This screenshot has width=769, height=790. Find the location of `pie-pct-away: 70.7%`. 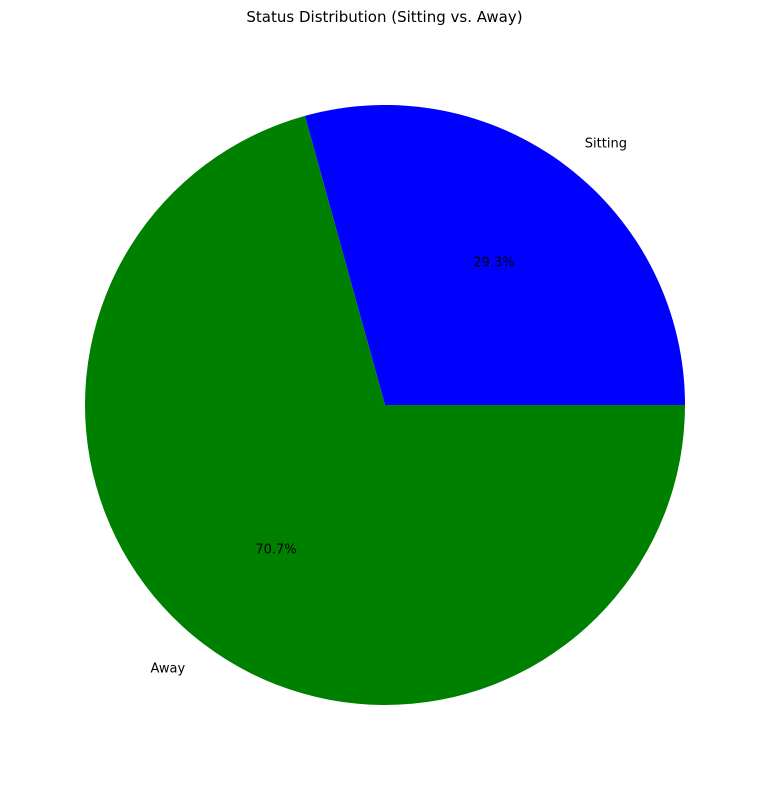

pie-pct-away: 70.7% is located at coordinates (275, 549).